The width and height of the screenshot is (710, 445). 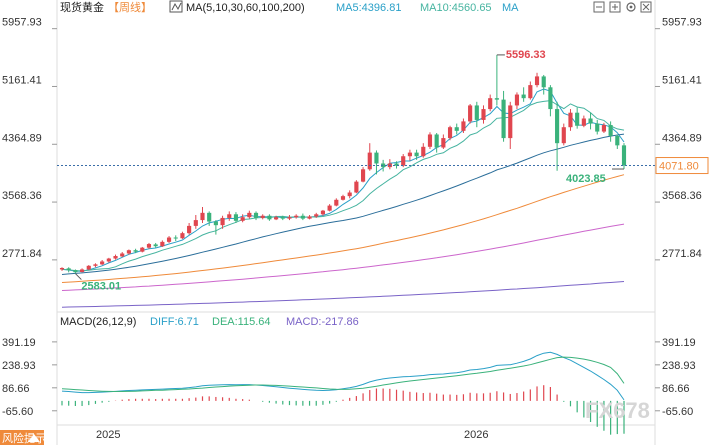 What do you see at coordinates (510, 8) in the screenshot?
I see `ma-more-readout: MA` at bounding box center [510, 8].